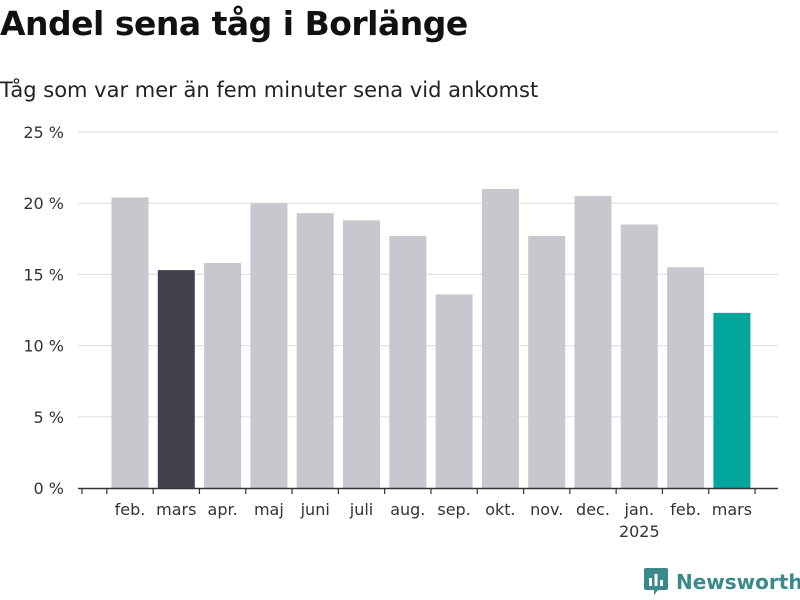 The height and width of the screenshot is (600, 800). I want to click on x-tick-label: juli, so click(361, 509).